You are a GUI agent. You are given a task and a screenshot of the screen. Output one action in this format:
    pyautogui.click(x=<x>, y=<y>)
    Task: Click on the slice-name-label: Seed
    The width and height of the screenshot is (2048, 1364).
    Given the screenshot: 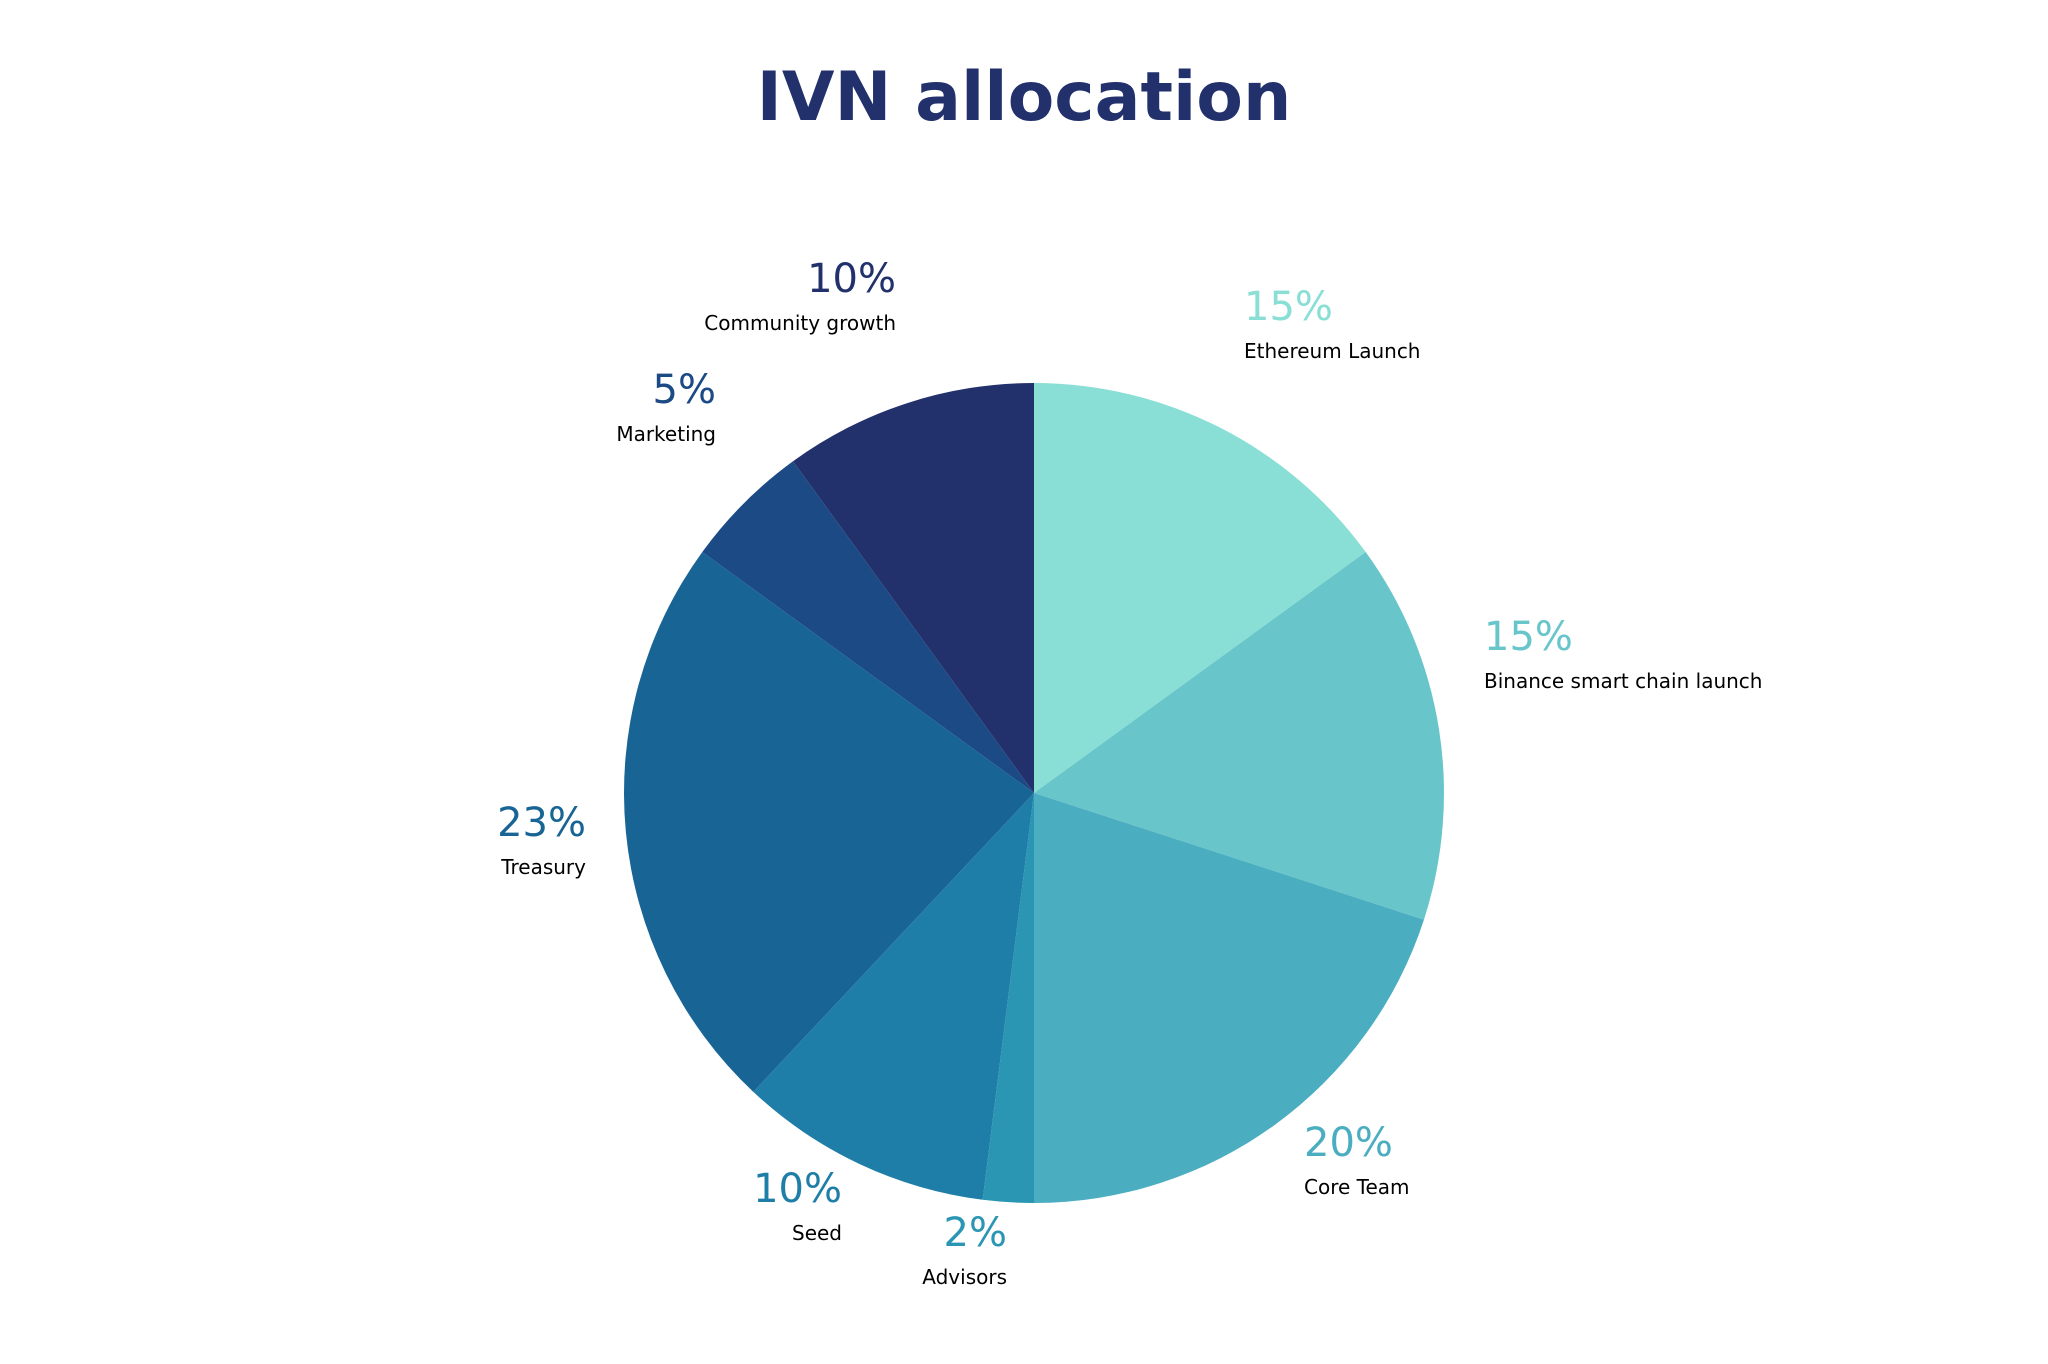 What is the action you would take?
    pyautogui.click(x=817, y=1233)
    